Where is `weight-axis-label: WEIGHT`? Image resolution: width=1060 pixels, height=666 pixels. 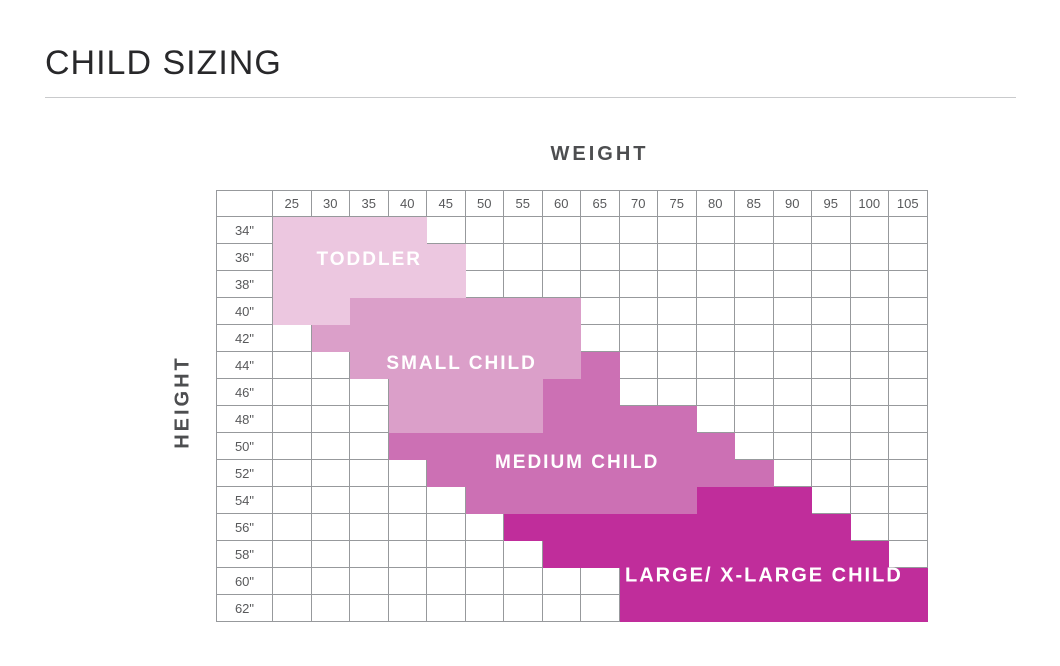 weight-axis-label: WEIGHT is located at coordinates (599, 154).